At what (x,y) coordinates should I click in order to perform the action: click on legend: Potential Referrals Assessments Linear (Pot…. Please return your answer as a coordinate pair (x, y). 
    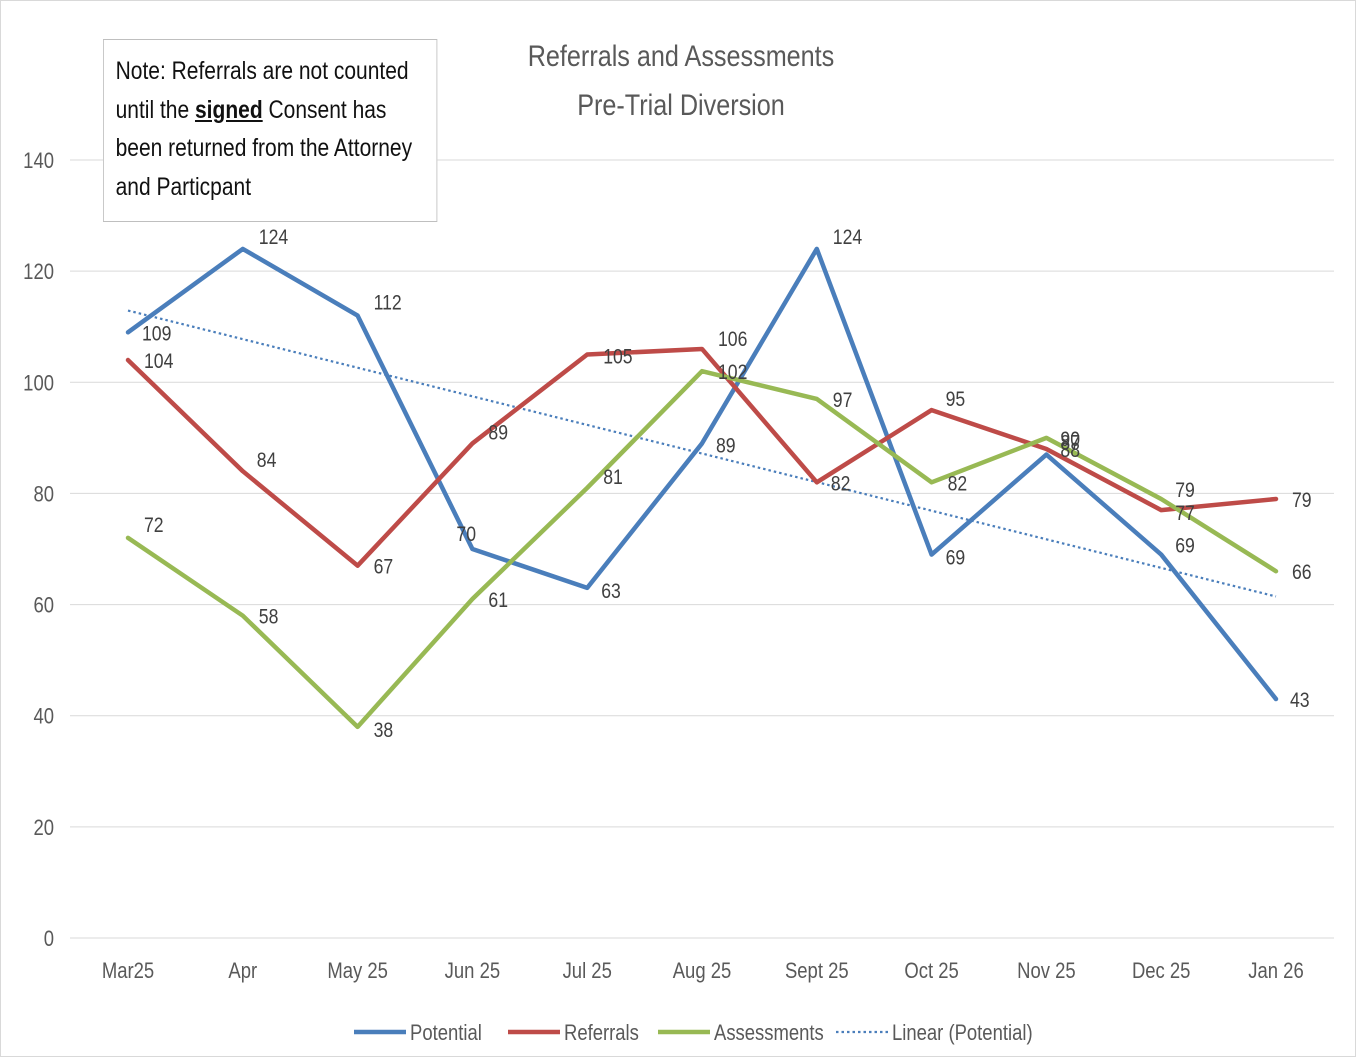
    Looking at the image, I should click on (693, 1034).